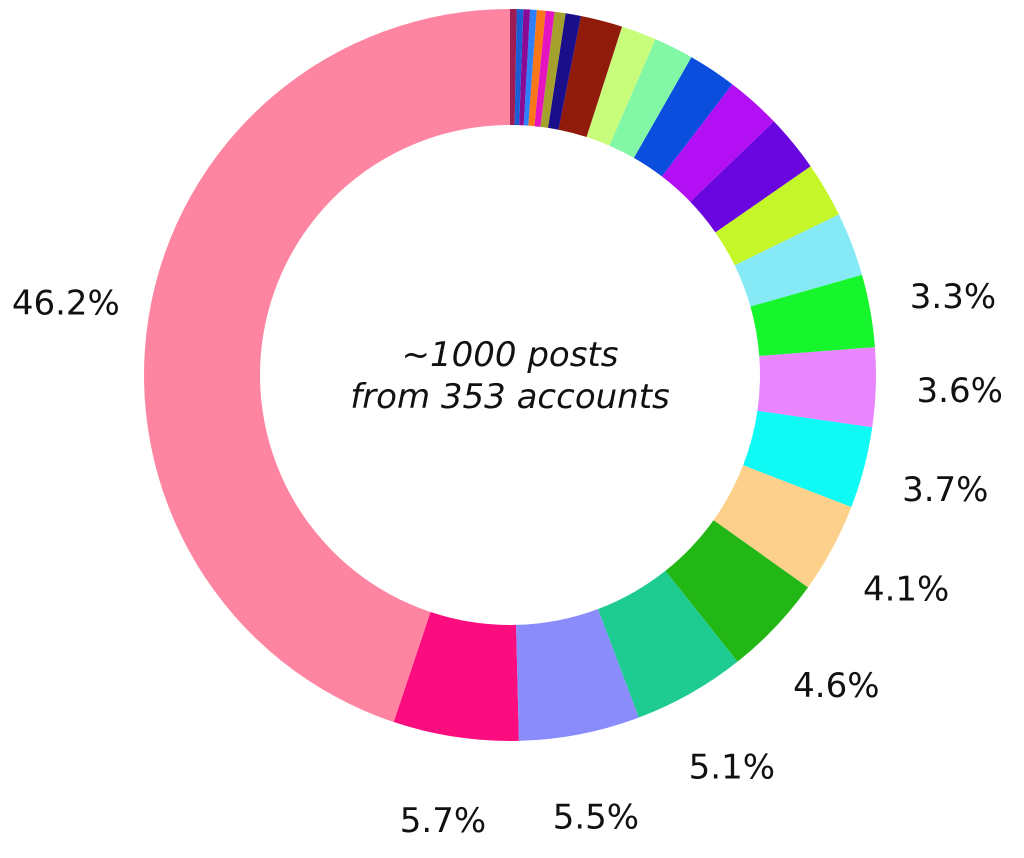 This screenshot has width=1024, height=858. What do you see at coordinates (596, 818) in the screenshot?
I see `slice-label-3: 5.5%` at bounding box center [596, 818].